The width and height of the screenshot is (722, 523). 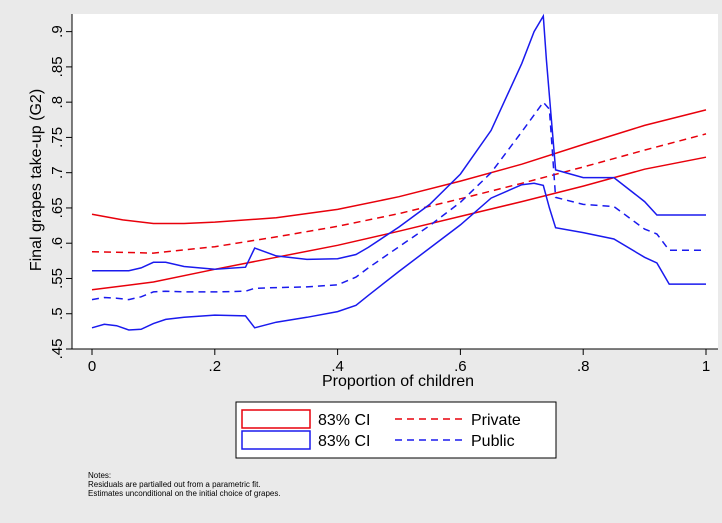 What do you see at coordinates (57, 349) in the screenshot?
I see `y-tick-label: .45` at bounding box center [57, 349].